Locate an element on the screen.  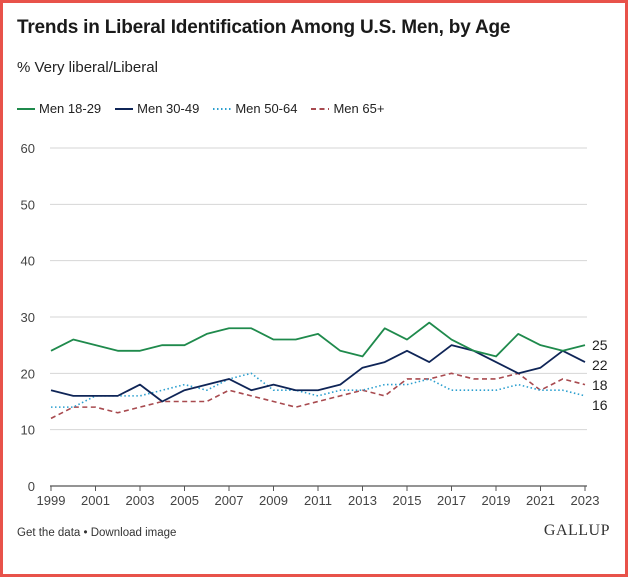
legend-label: Men 50-64 is located at coordinates (266, 108).